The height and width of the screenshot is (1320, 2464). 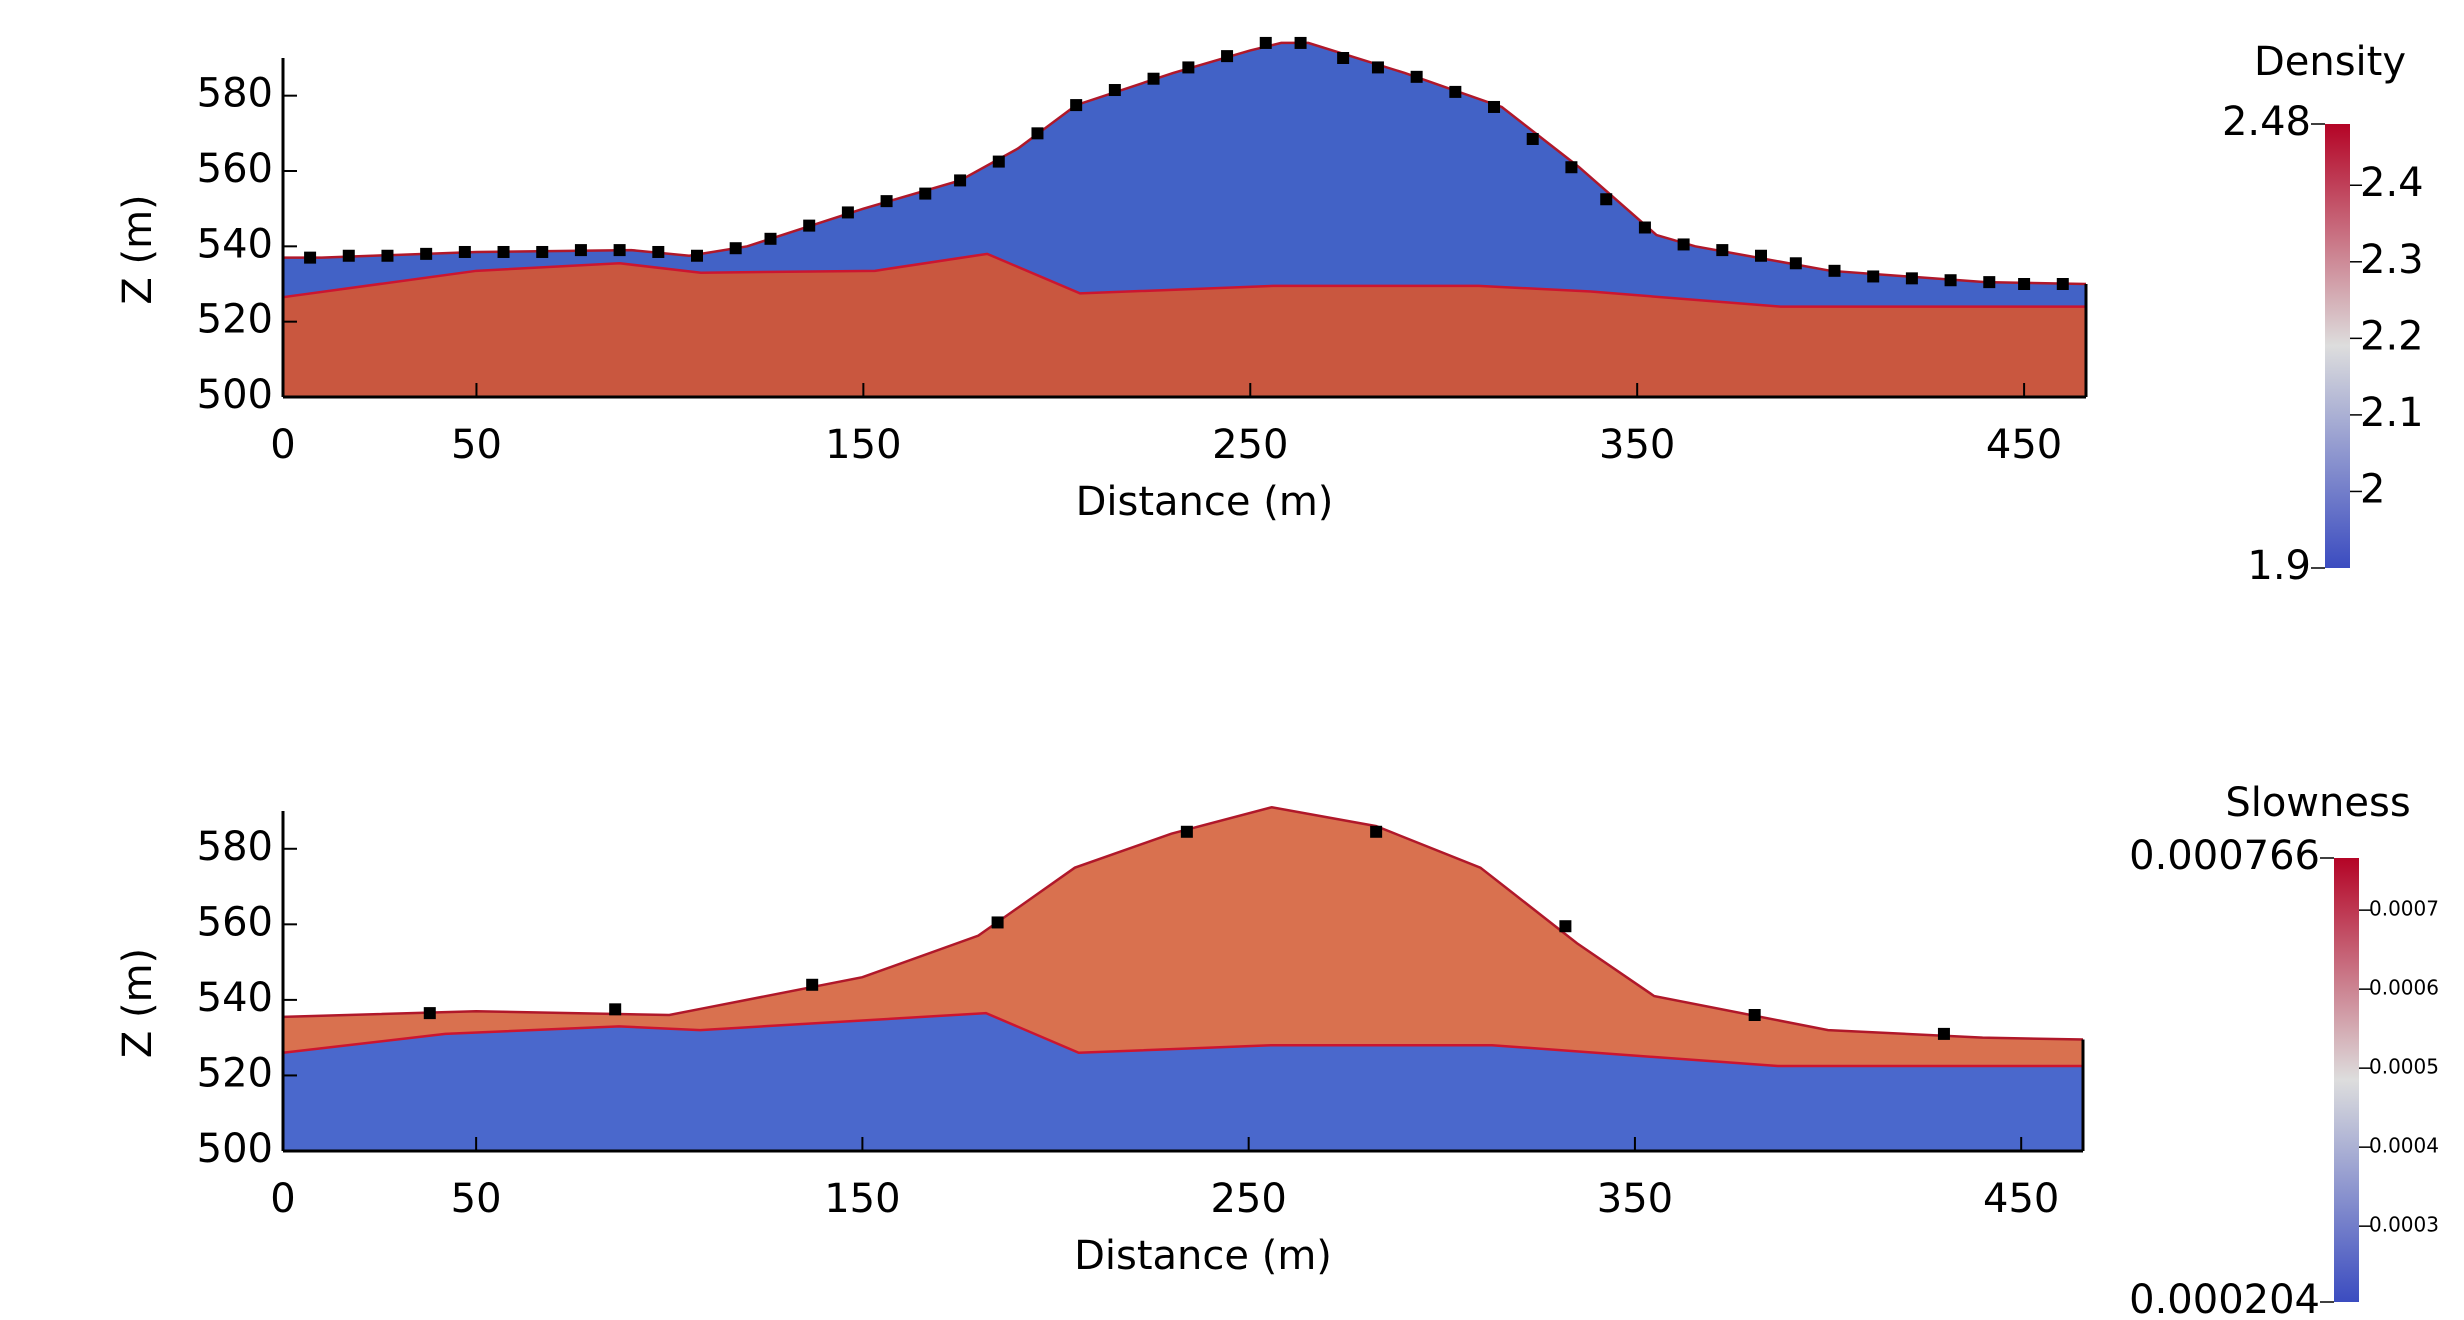 What do you see at coordinates (2279, 566) in the screenshot?
I see `colorbar-end-label: 1.9` at bounding box center [2279, 566].